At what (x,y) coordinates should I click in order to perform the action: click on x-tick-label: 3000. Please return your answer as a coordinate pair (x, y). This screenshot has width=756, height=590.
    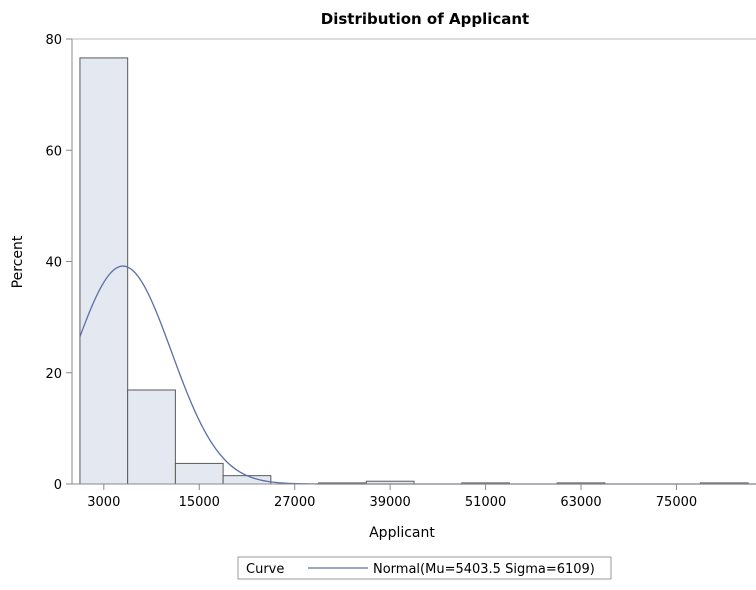
    Looking at the image, I should click on (103, 502).